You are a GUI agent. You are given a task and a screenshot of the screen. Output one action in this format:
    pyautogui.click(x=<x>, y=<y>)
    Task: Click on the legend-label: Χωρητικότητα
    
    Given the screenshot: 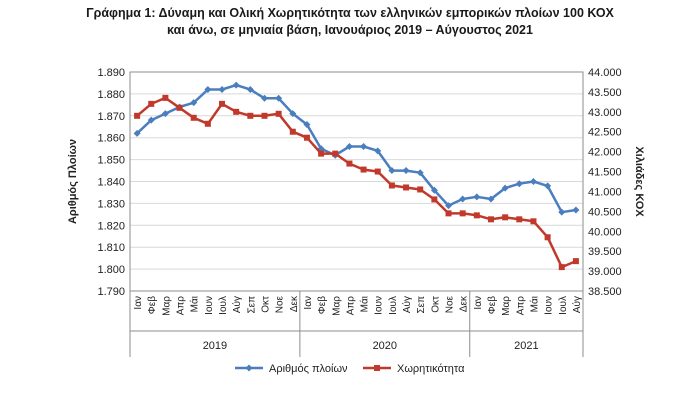 What is the action you would take?
    pyautogui.click(x=431, y=369)
    